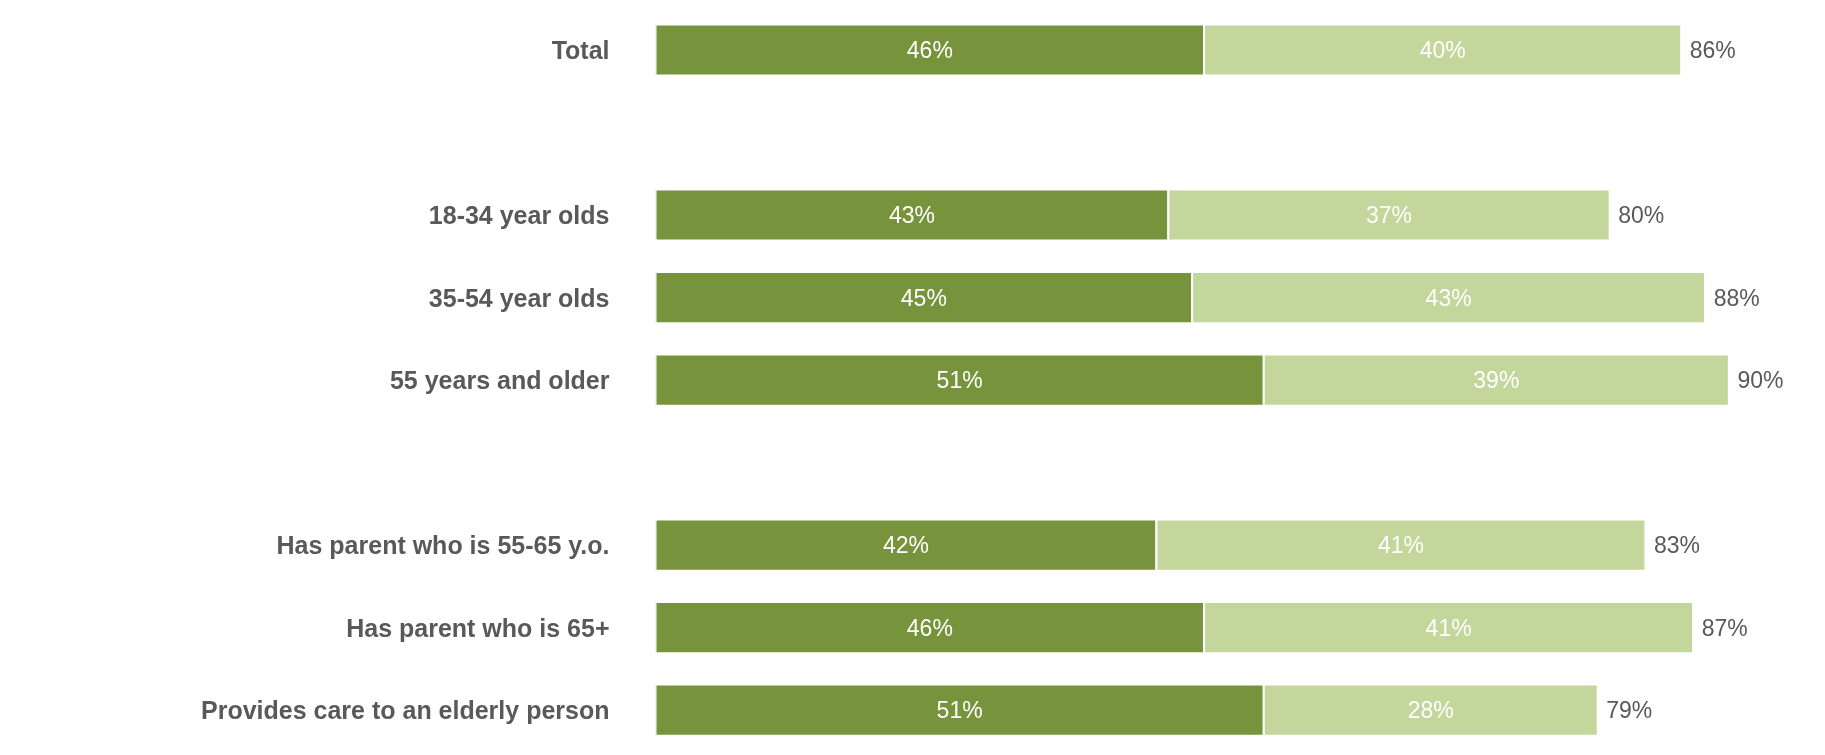  What do you see at coordinates (1442, 50) in the screenshot?
I see `data-label: 40%` at bounding box center [1442, 50].